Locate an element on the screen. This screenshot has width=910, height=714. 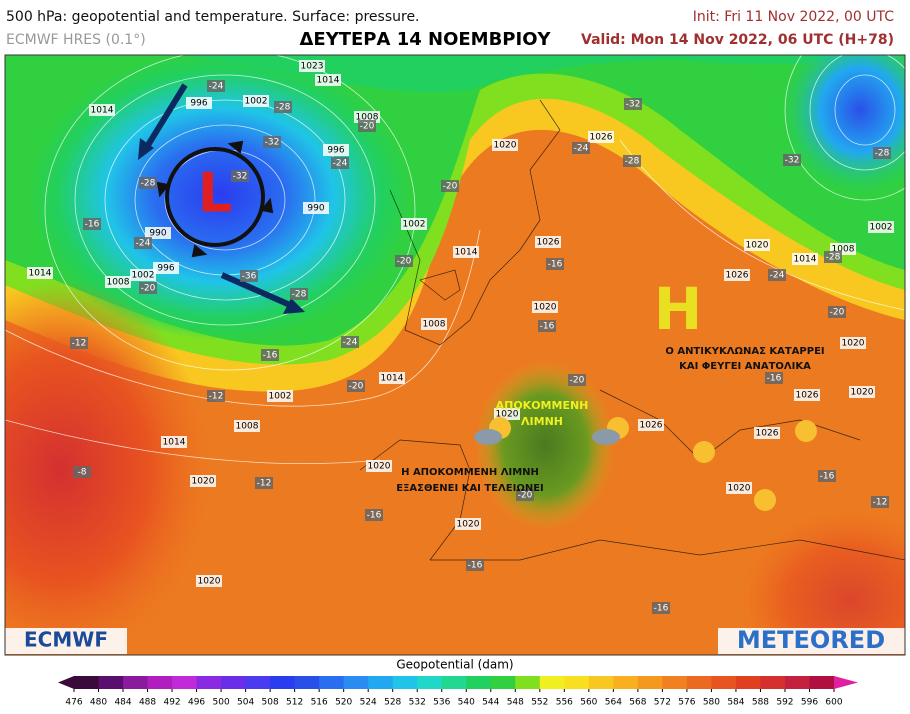
header-init: Init: Fri 11 Nov 2022, 00 UTC is located at coordinates (793, 17).